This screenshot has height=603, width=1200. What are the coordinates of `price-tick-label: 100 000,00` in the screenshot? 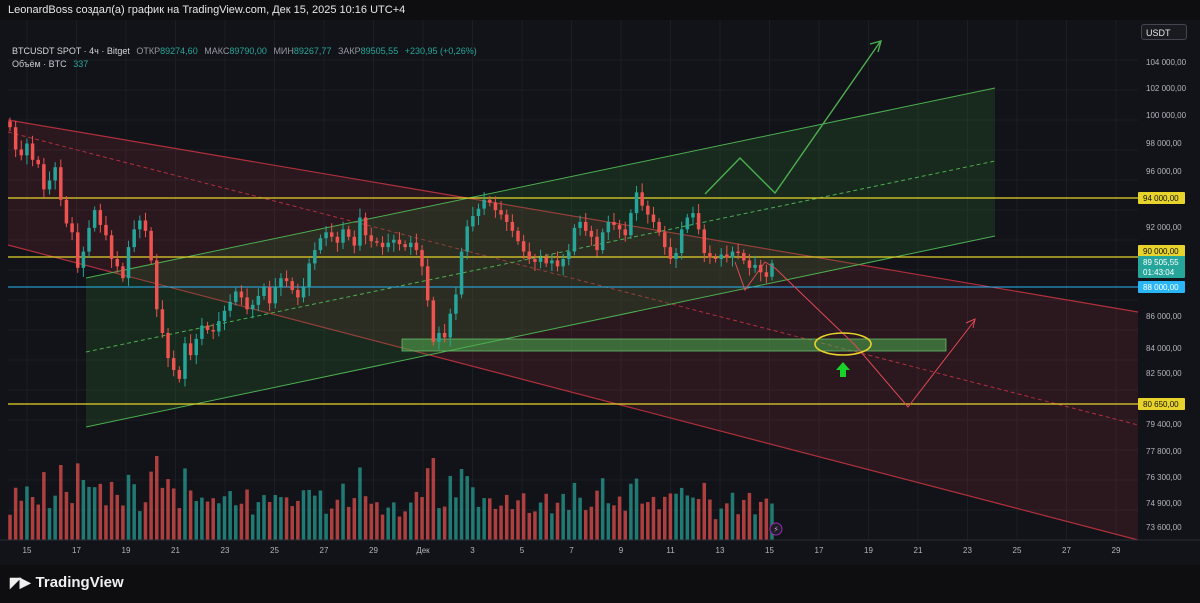 It's located at (1166, 115).